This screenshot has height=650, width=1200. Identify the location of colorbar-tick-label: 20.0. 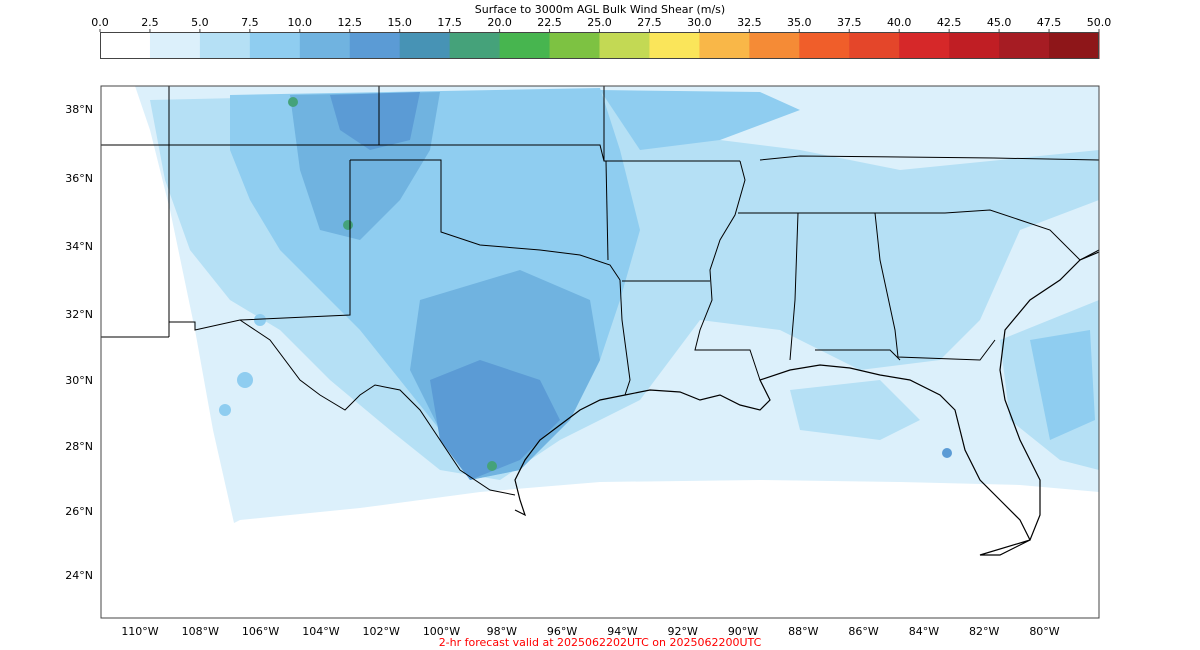
(499, 22).